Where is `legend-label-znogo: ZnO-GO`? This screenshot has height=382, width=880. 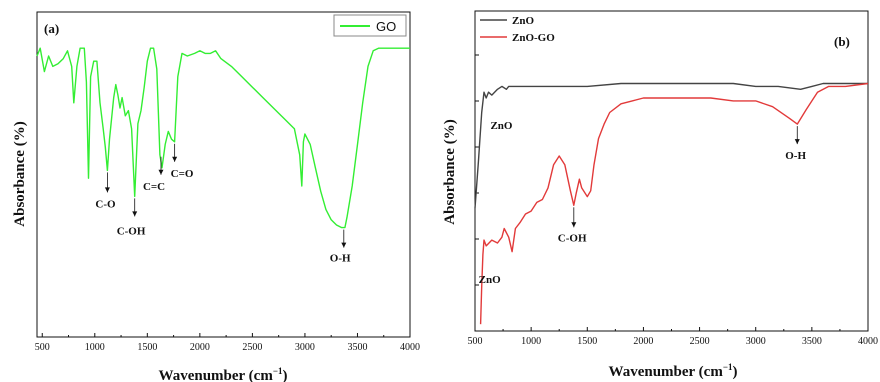 legend-label-znogo: ZnO-GO is located at coordinates (533, 38).